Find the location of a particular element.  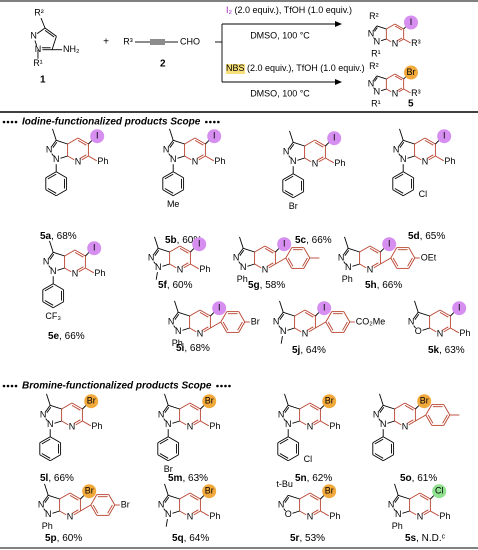

compound-label: 5l, 66% is located at coordinates (57, 478).